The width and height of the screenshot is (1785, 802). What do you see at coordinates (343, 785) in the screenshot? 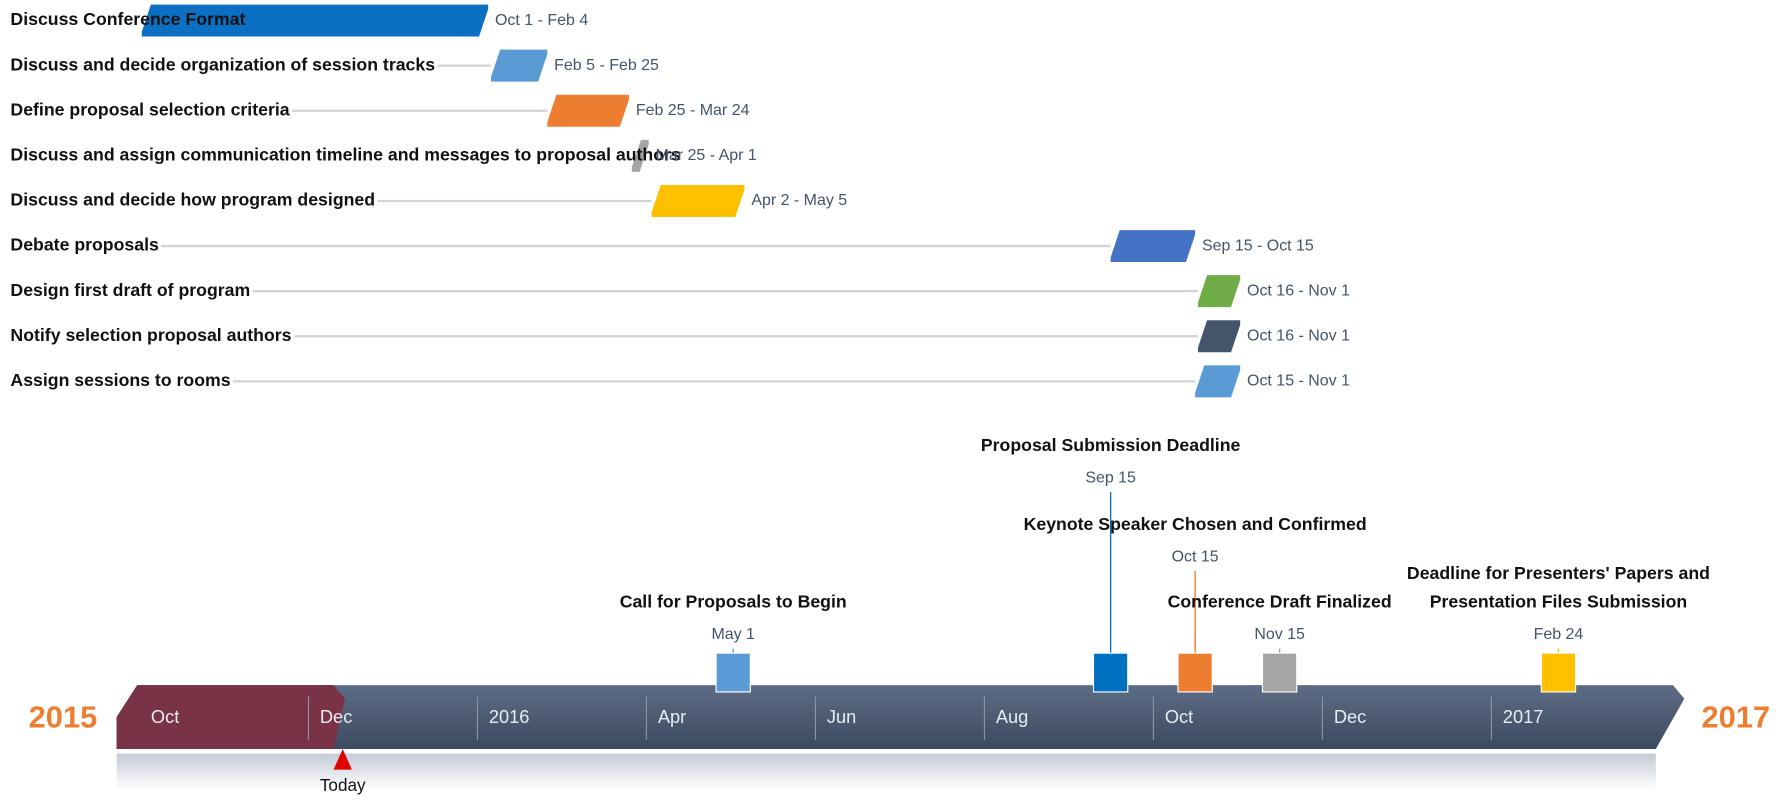
I see `today-label: Today` at bounding box center [343, 785].